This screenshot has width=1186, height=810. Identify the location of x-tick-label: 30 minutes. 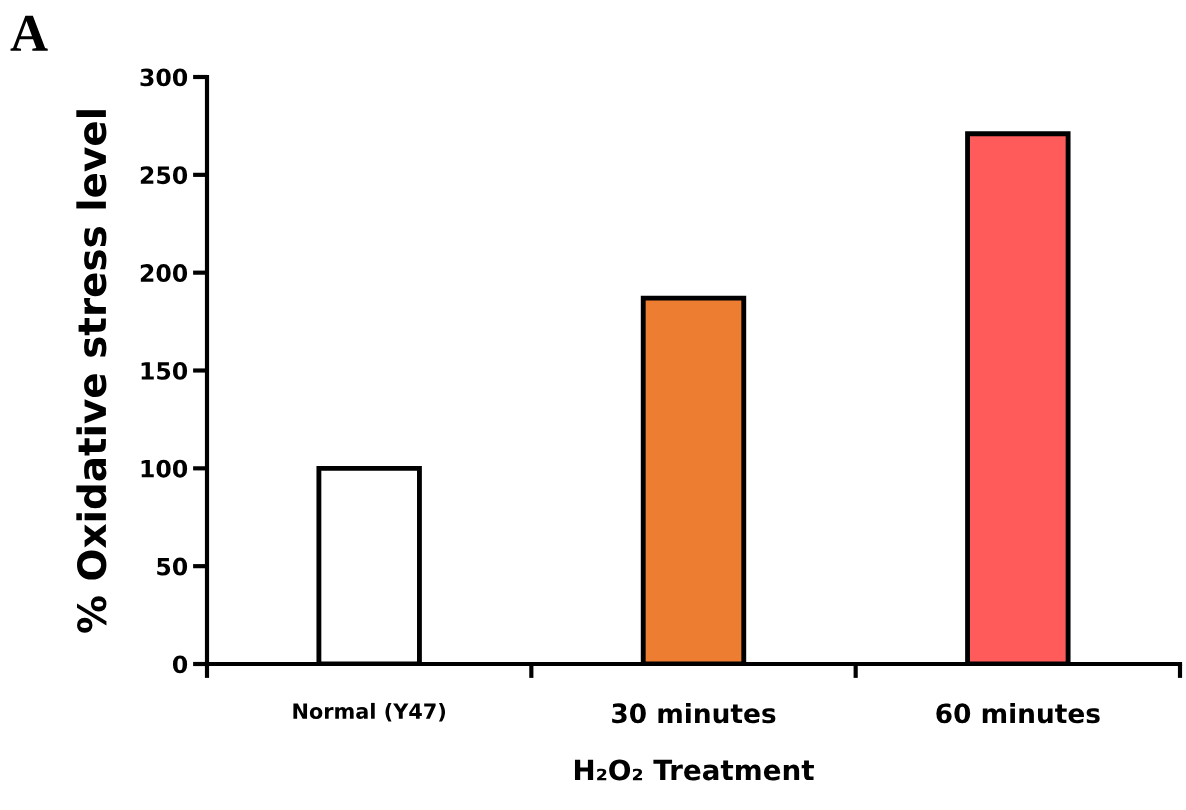
(694, 713).